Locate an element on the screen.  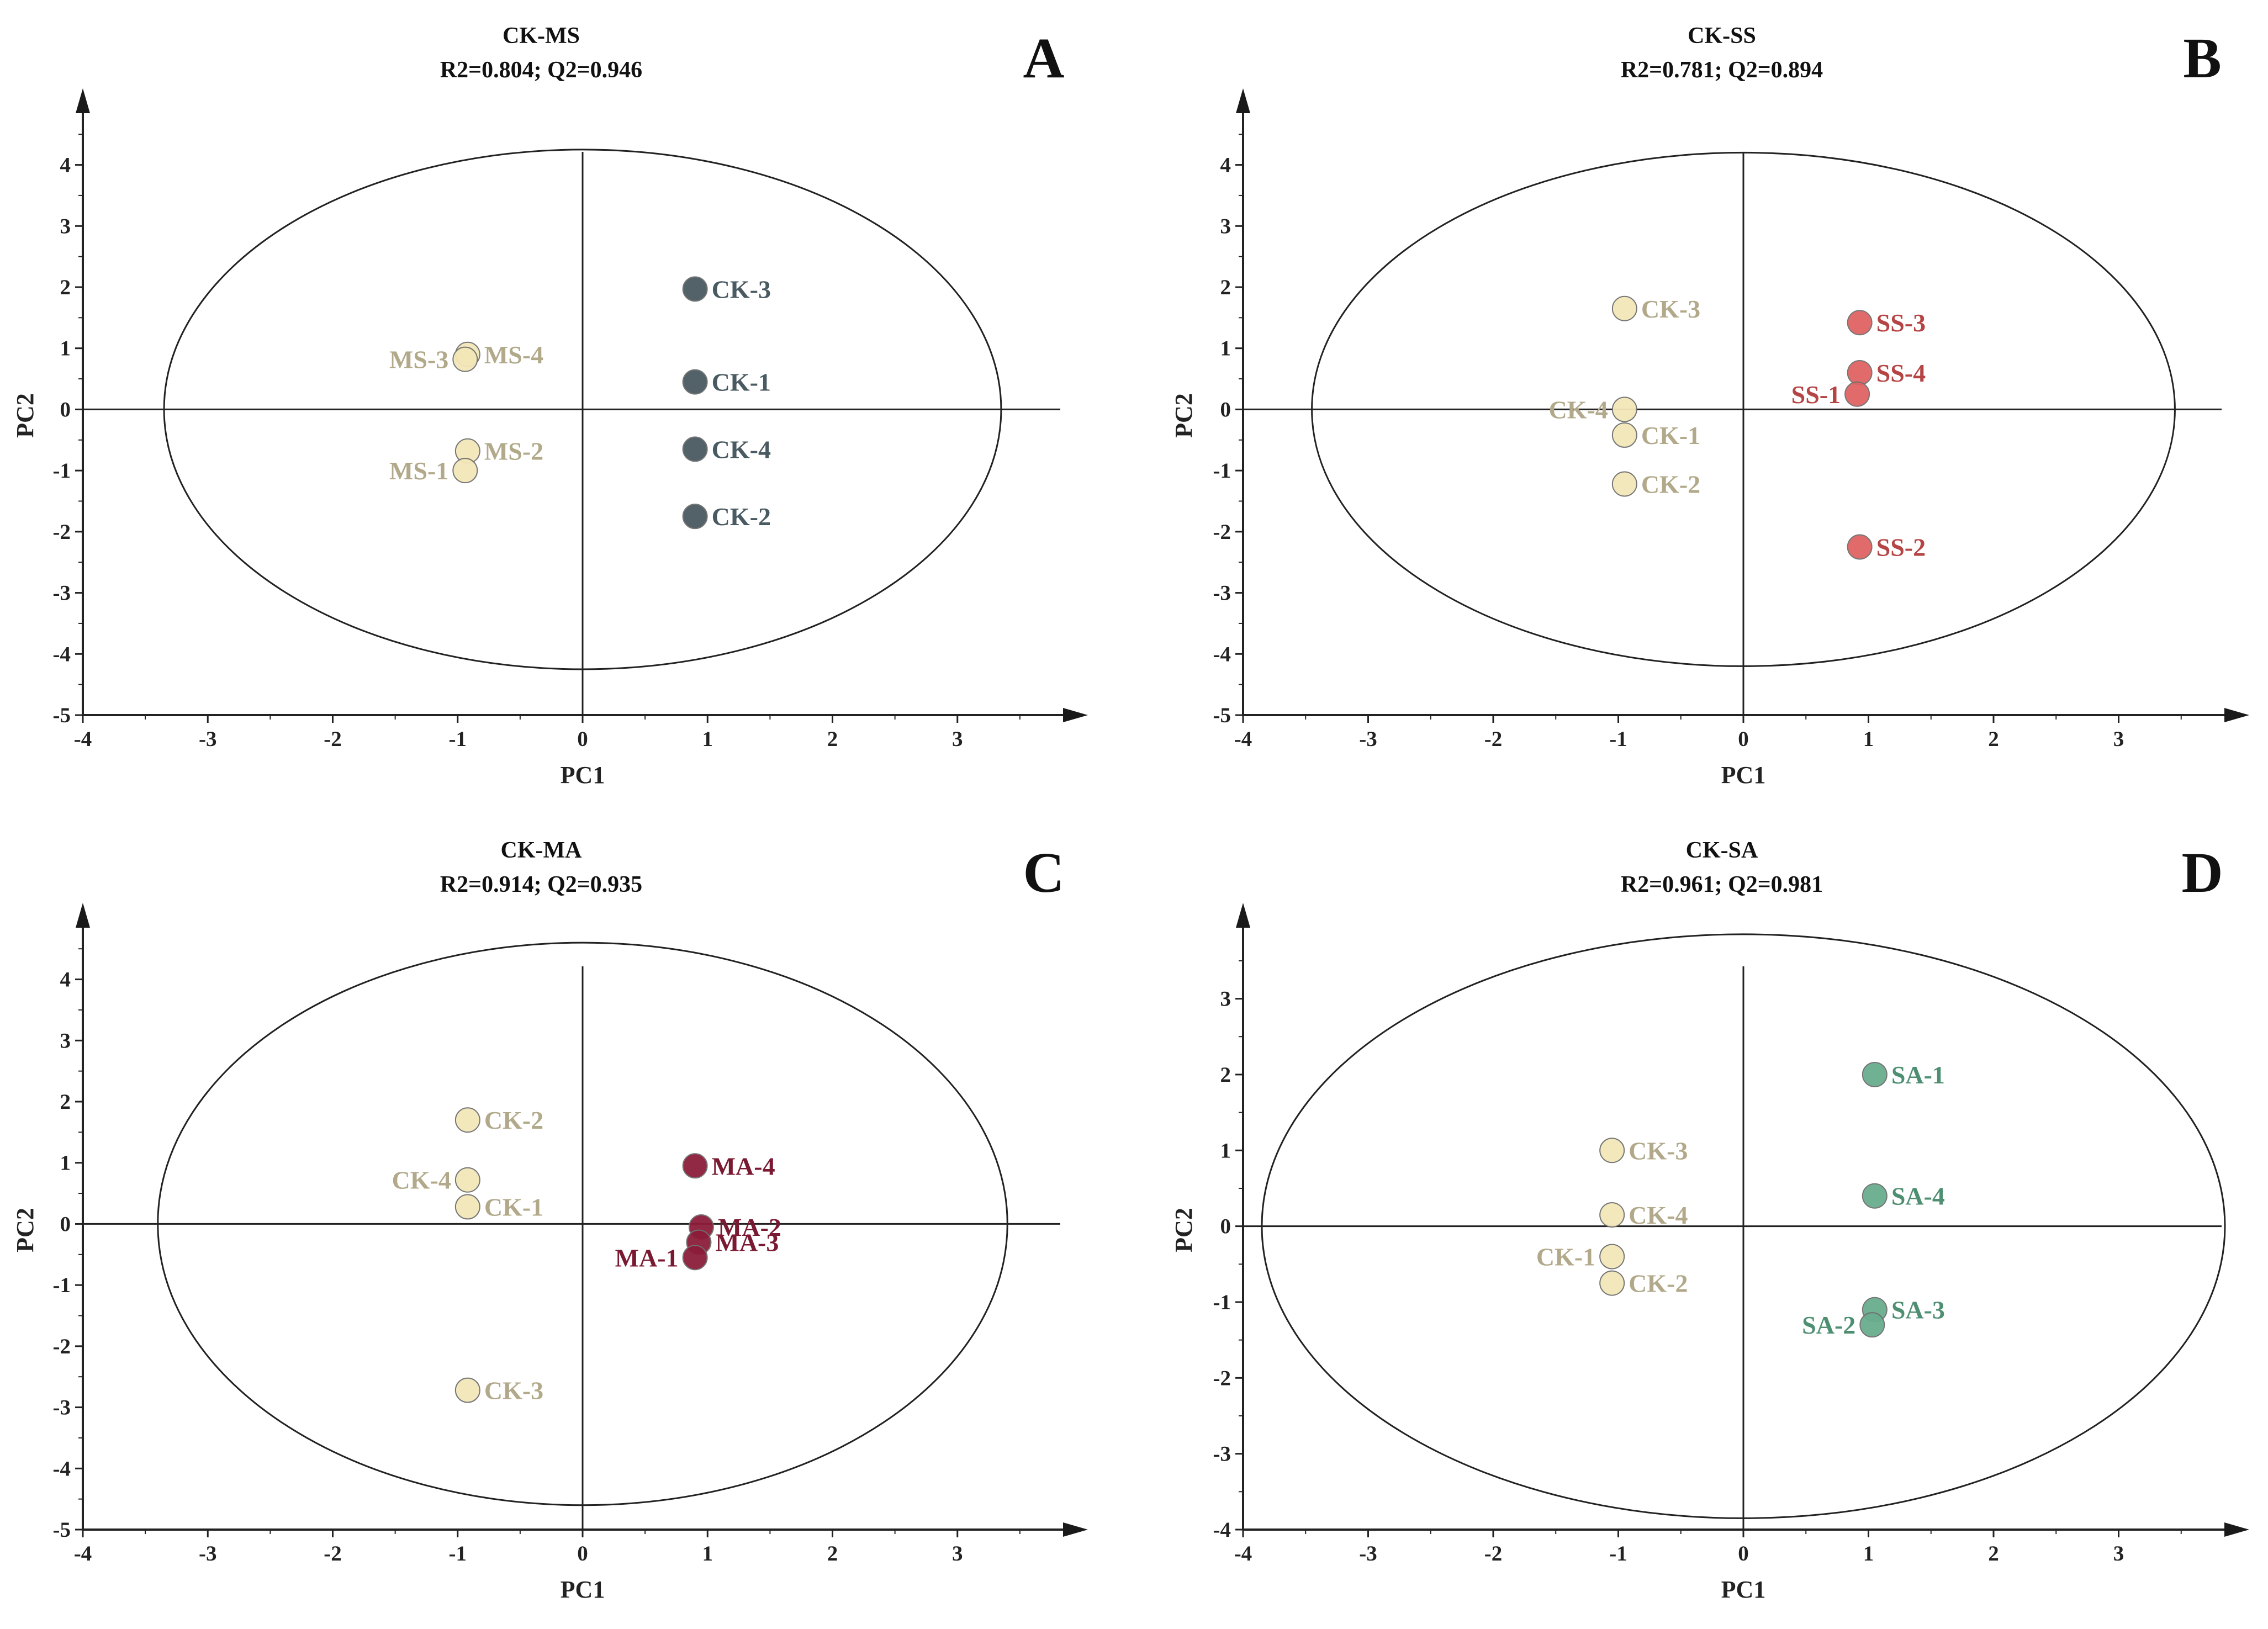
chart-subtitle: R2=0.804; Q2=0.946 is located at coordinates (541, 70).